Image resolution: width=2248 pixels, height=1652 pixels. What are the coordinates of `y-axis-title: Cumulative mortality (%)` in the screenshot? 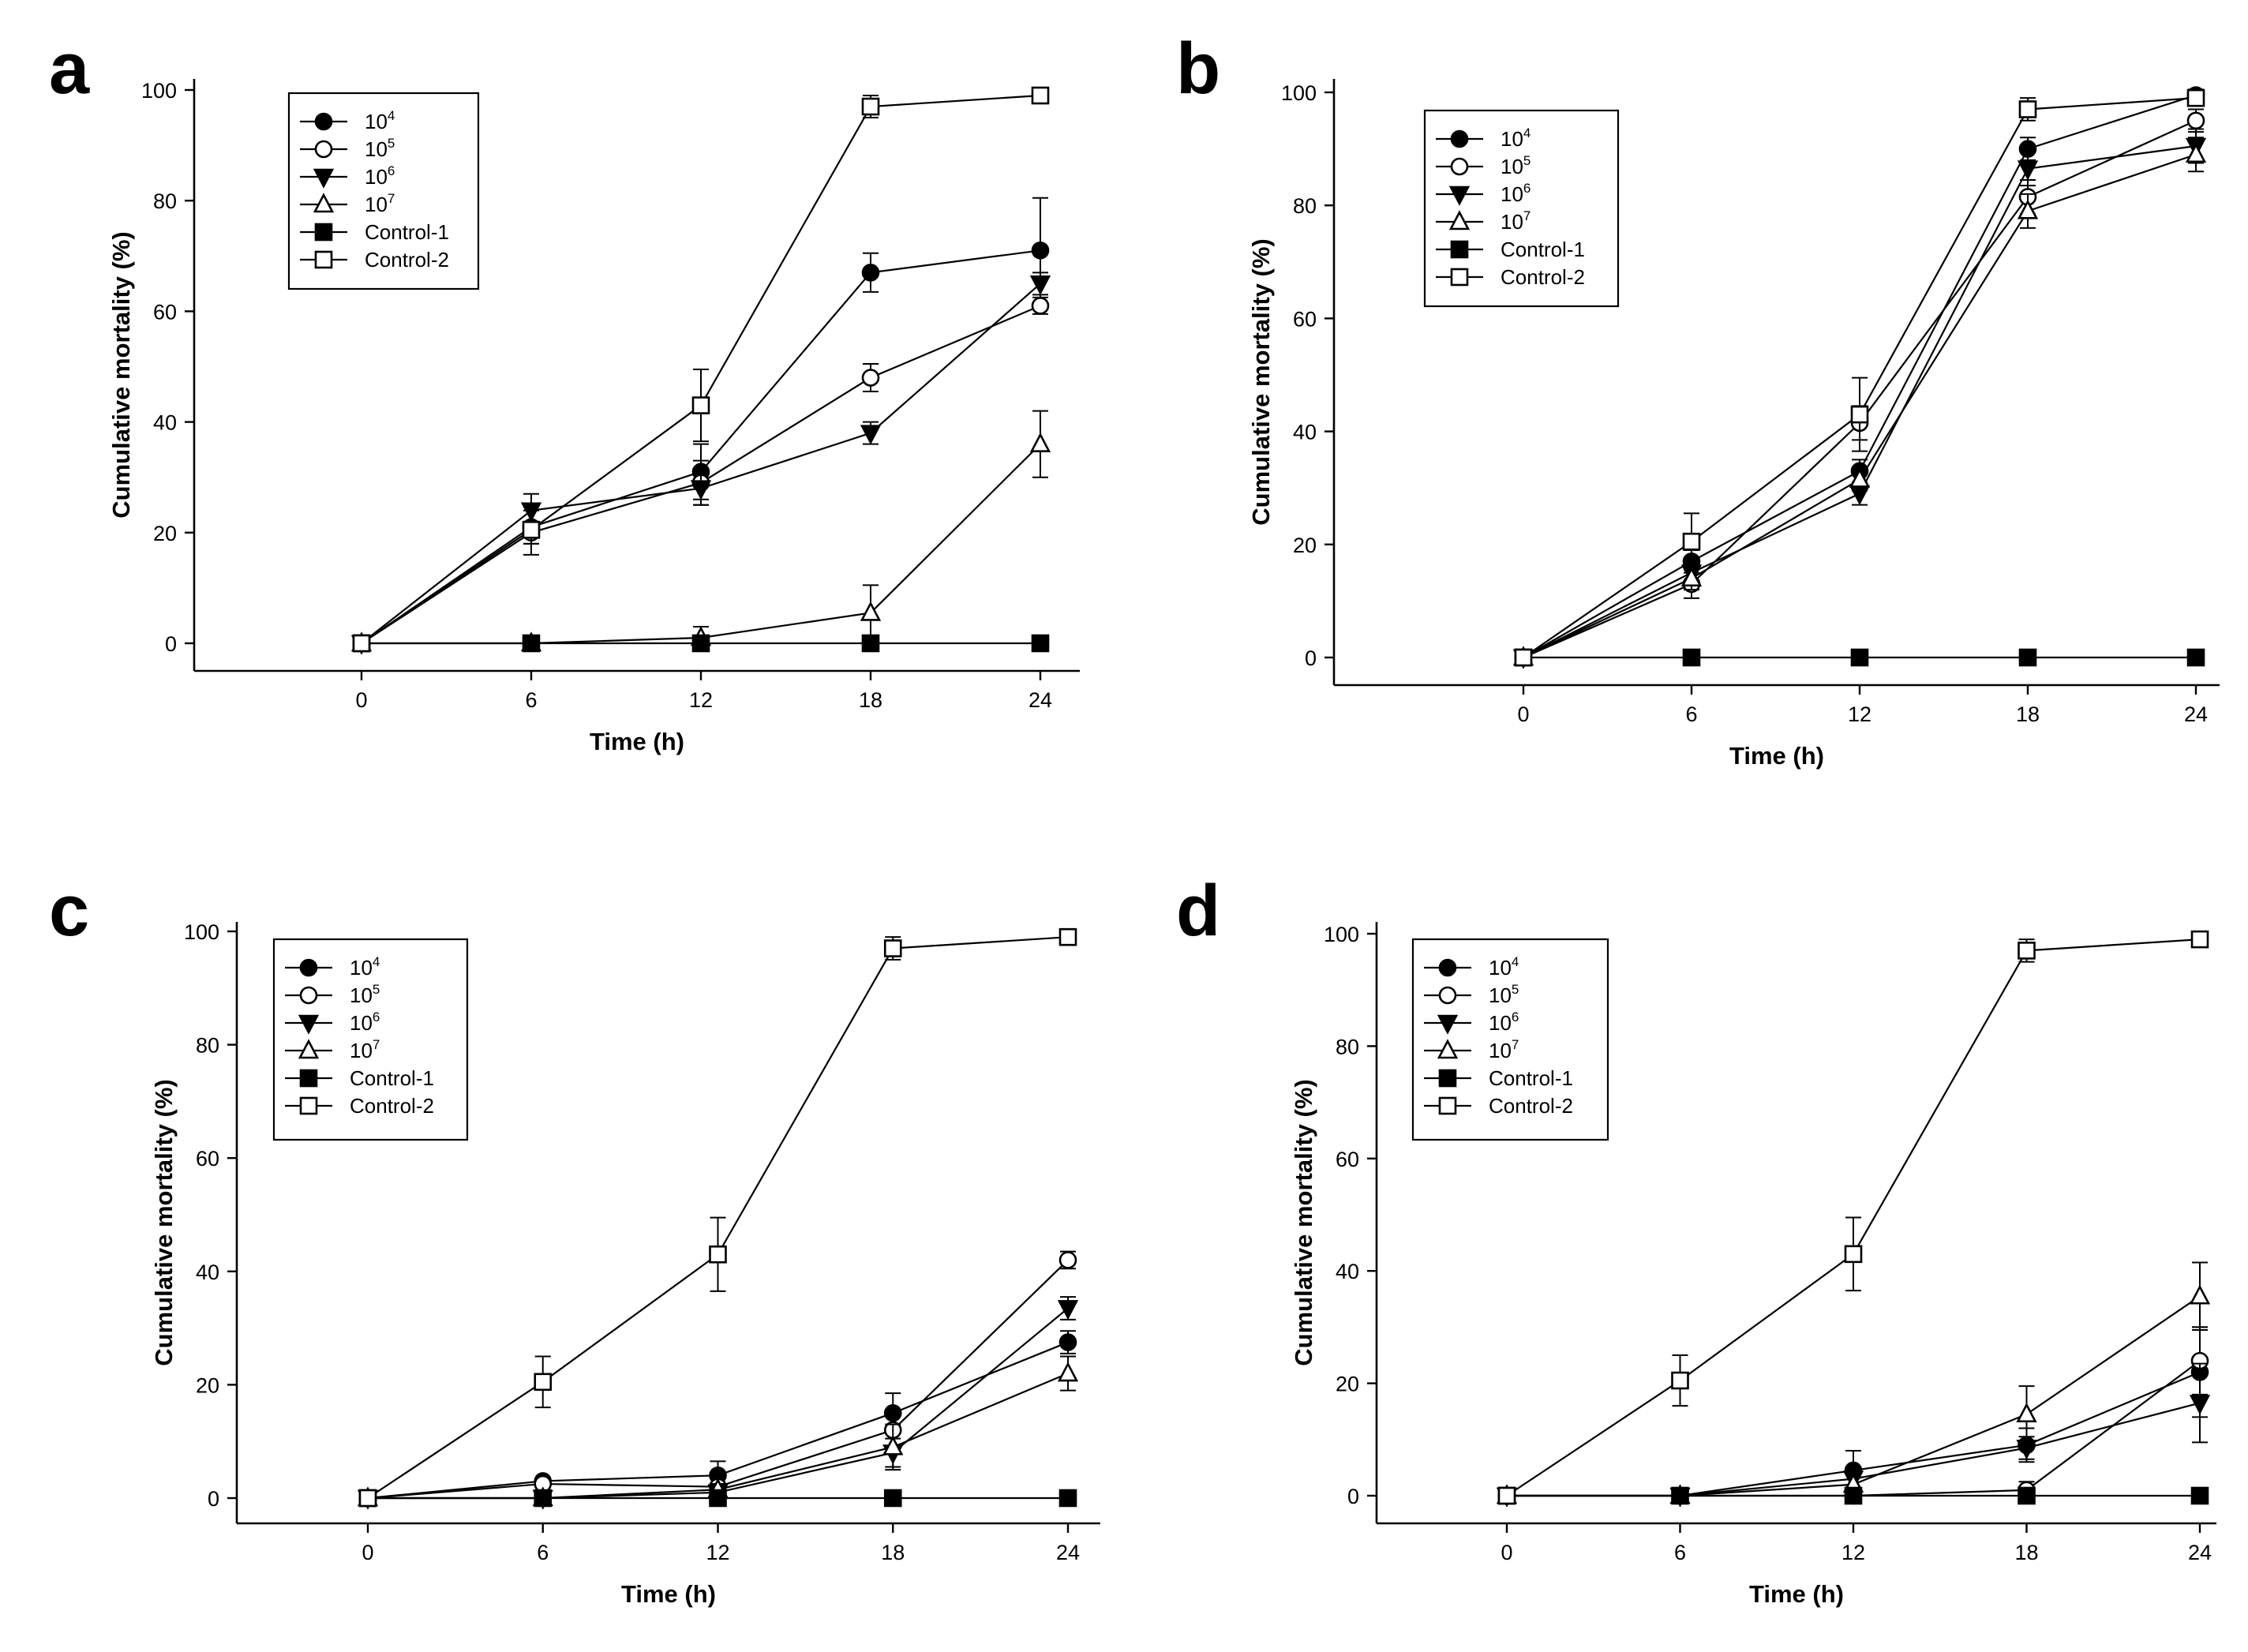 It's located at (164, 1222).